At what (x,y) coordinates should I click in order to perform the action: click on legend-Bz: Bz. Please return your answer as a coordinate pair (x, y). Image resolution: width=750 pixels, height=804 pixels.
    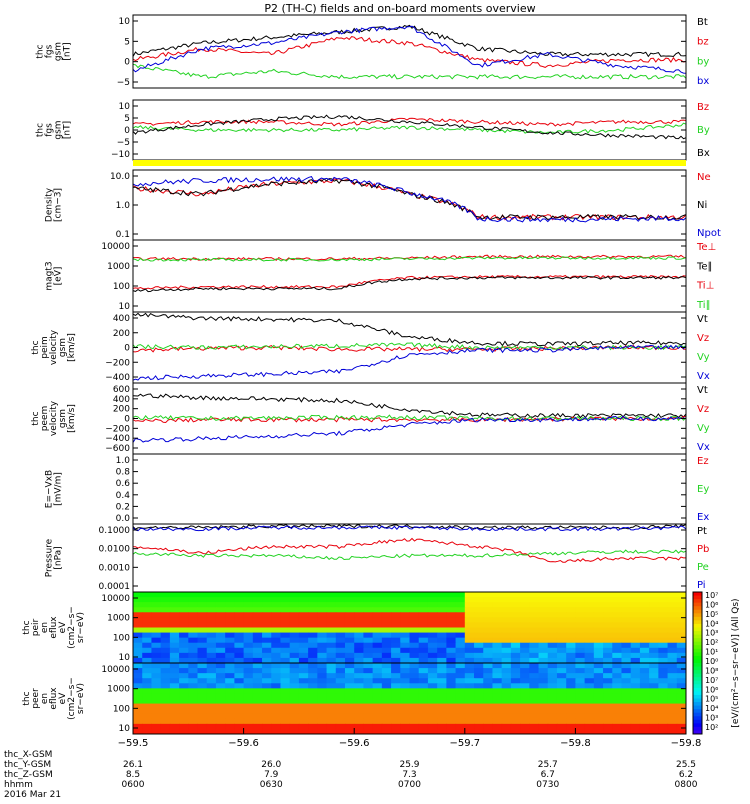
    Looking at the image, I should click on (703, 107).